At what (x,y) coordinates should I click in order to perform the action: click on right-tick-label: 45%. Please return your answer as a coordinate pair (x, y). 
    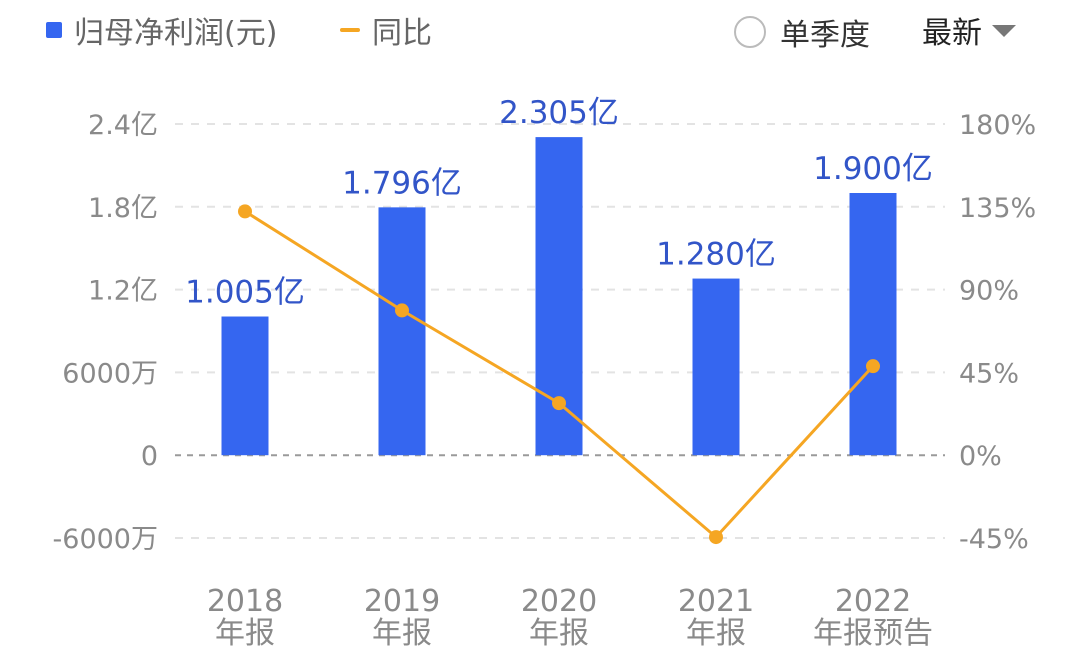
    Looking at the image, I should click on (989, 373).